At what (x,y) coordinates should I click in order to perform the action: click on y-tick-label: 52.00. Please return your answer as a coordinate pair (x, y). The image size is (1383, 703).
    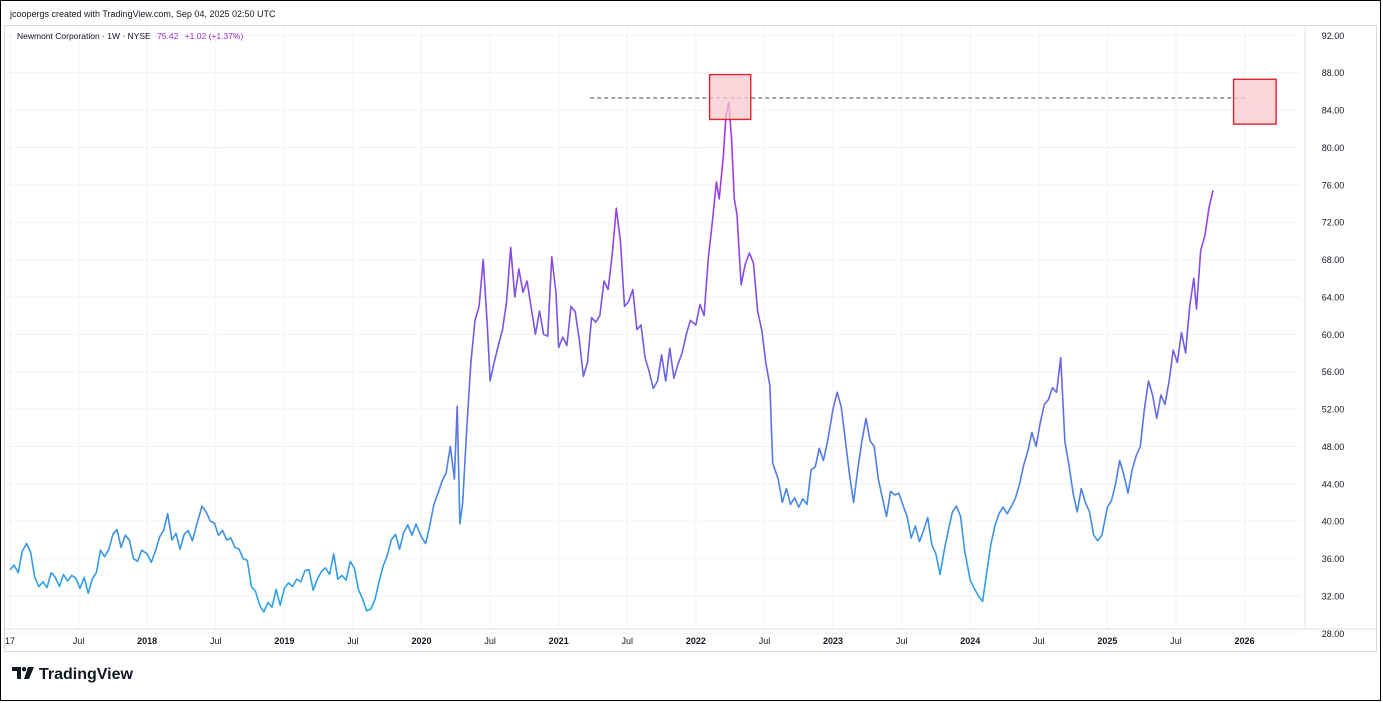
    Looking at the image, I should click on (1333, 410).